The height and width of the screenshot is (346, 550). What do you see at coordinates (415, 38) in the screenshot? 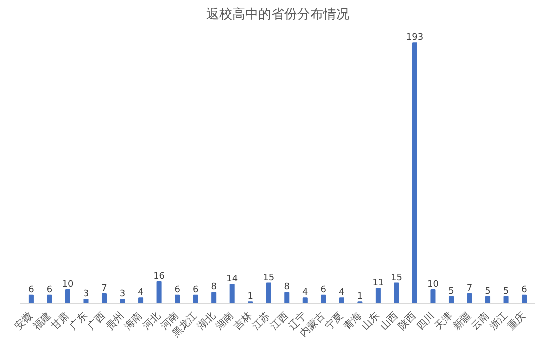
I see `data-label: 193` at bounding box center [415, 38].